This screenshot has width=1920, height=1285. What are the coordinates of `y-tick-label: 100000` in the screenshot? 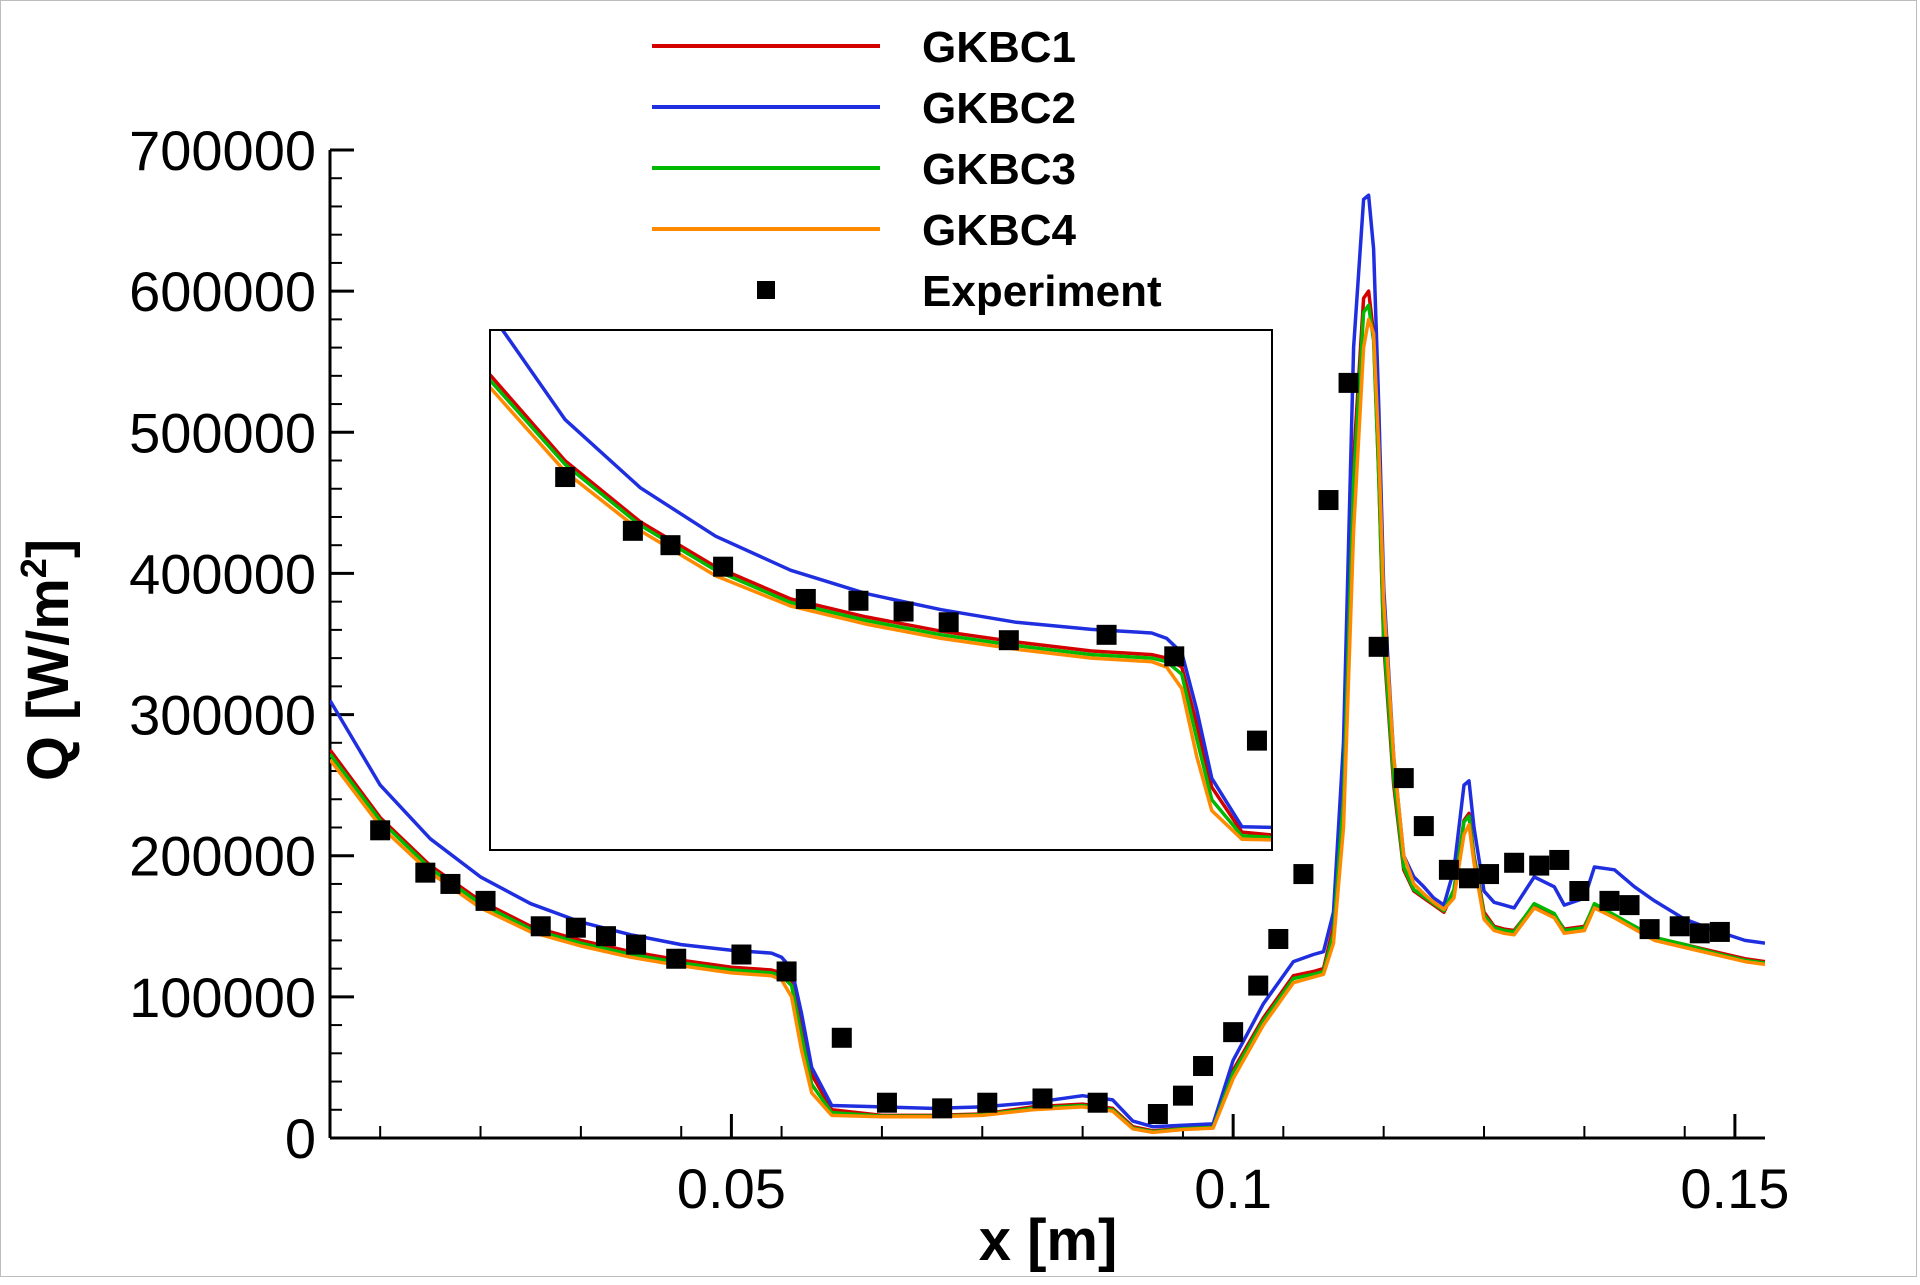 It's located at (222, 997).